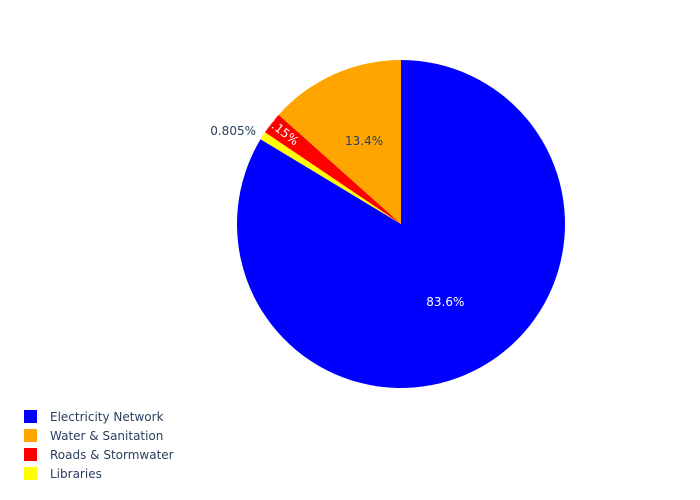 The height and width of the screenshot is (500, 700). I want to click on legend-label: Roads & Stormwater, so click(112, 454).